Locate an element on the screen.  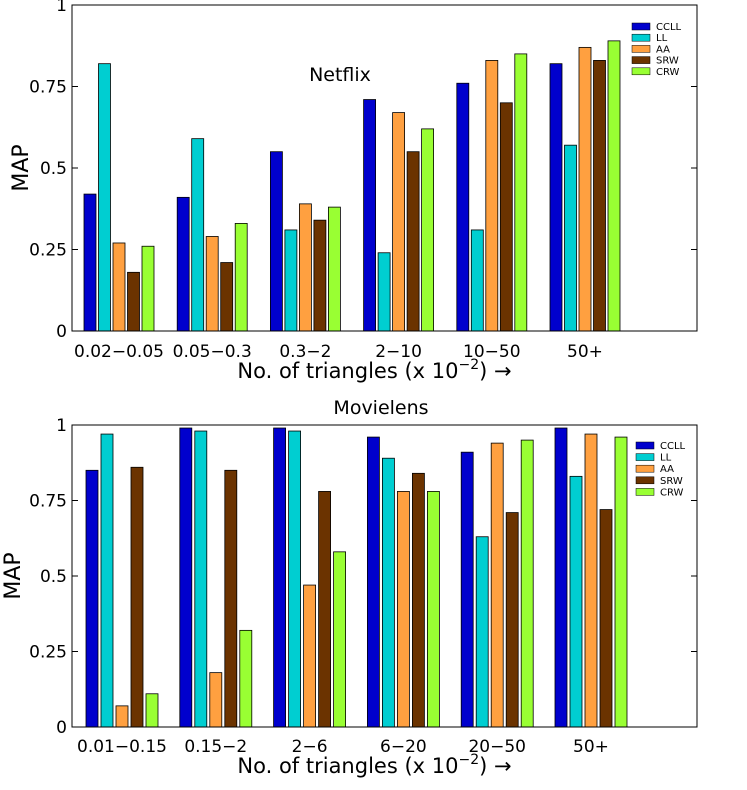
x-tick-label: 0.02−0.05 is located at coordinates (119, 352).